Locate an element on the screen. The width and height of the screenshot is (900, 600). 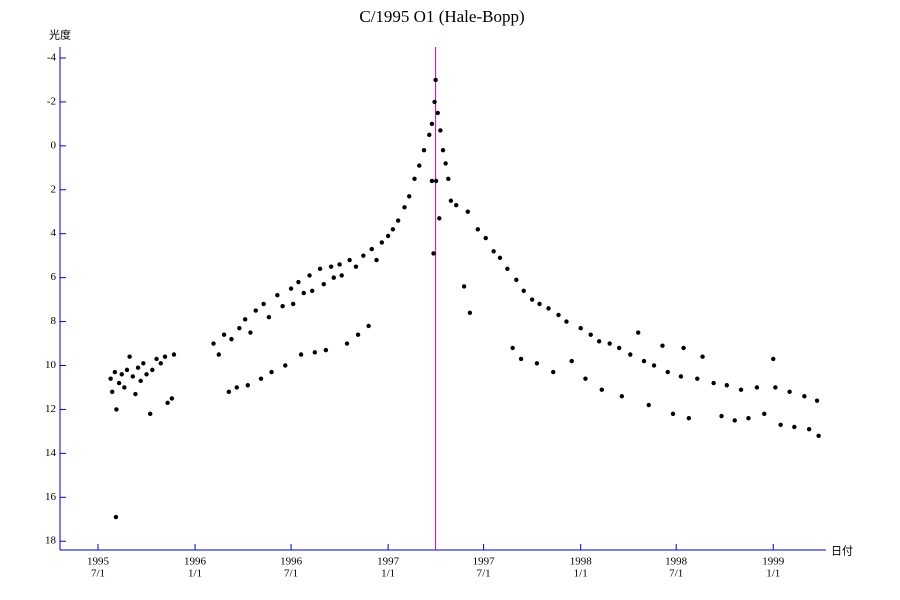
y-tick-label: -2 is located at coordinates (51, 101).